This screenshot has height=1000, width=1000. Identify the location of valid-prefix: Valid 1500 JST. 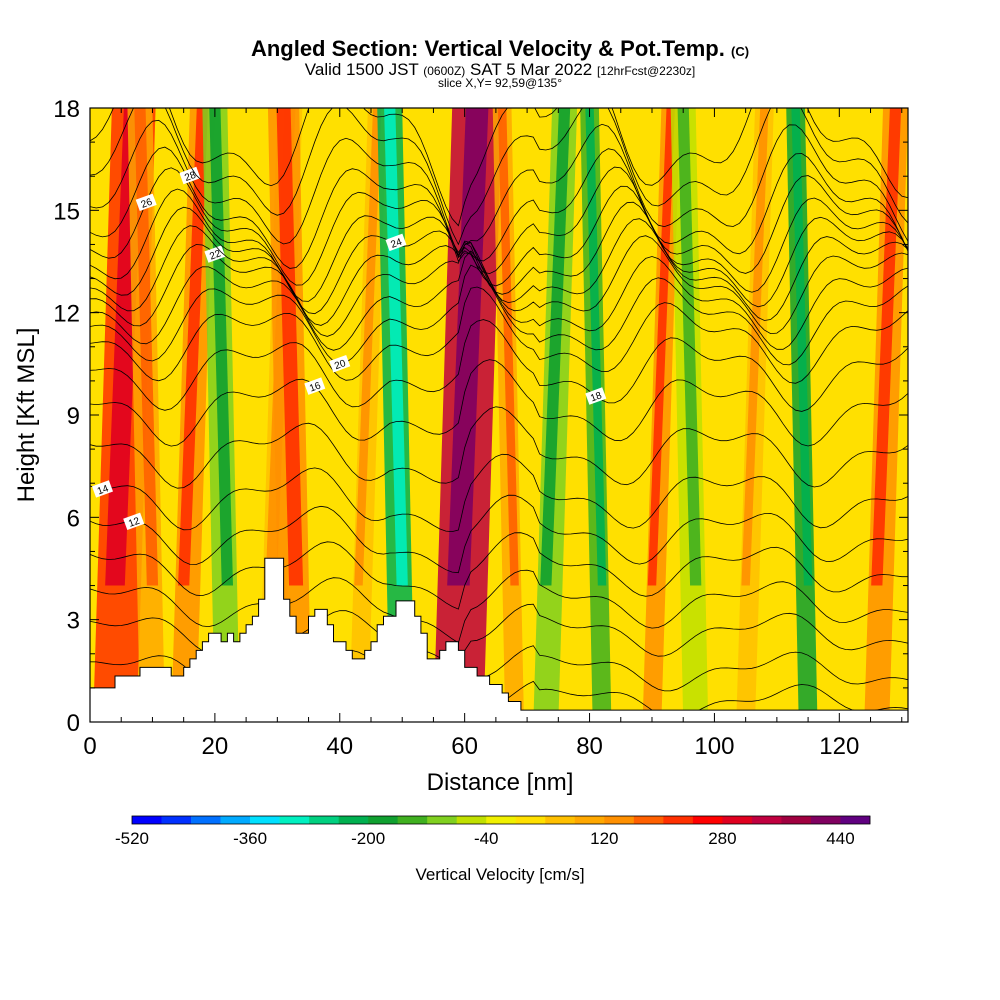
(361, 69).